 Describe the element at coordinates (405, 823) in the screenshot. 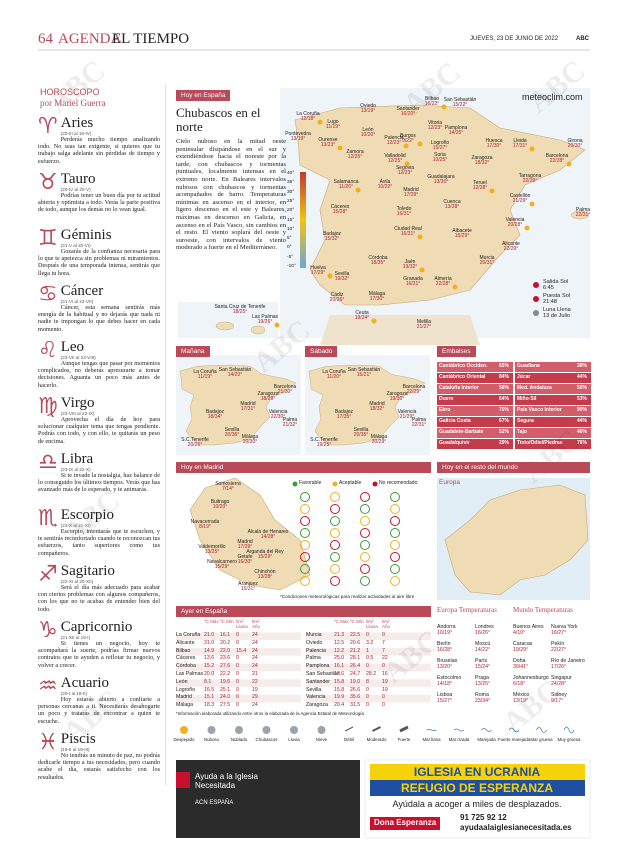

I see `ad-cta: Dona Esperanza` at that location.